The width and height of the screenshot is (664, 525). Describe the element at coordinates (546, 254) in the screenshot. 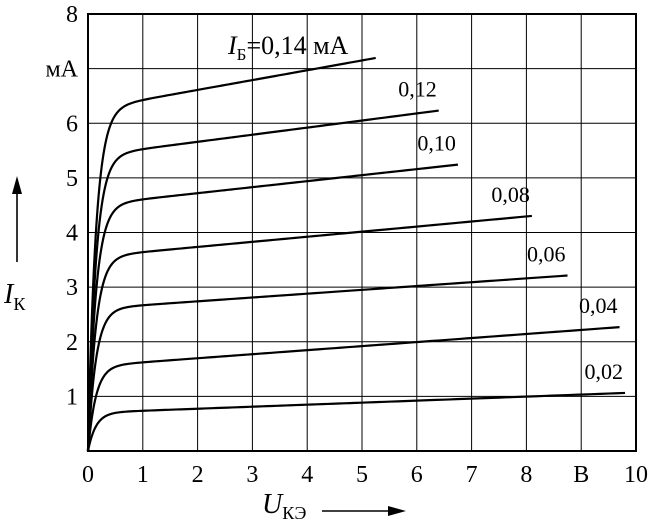

I see `series-label: 0,06` at that location.